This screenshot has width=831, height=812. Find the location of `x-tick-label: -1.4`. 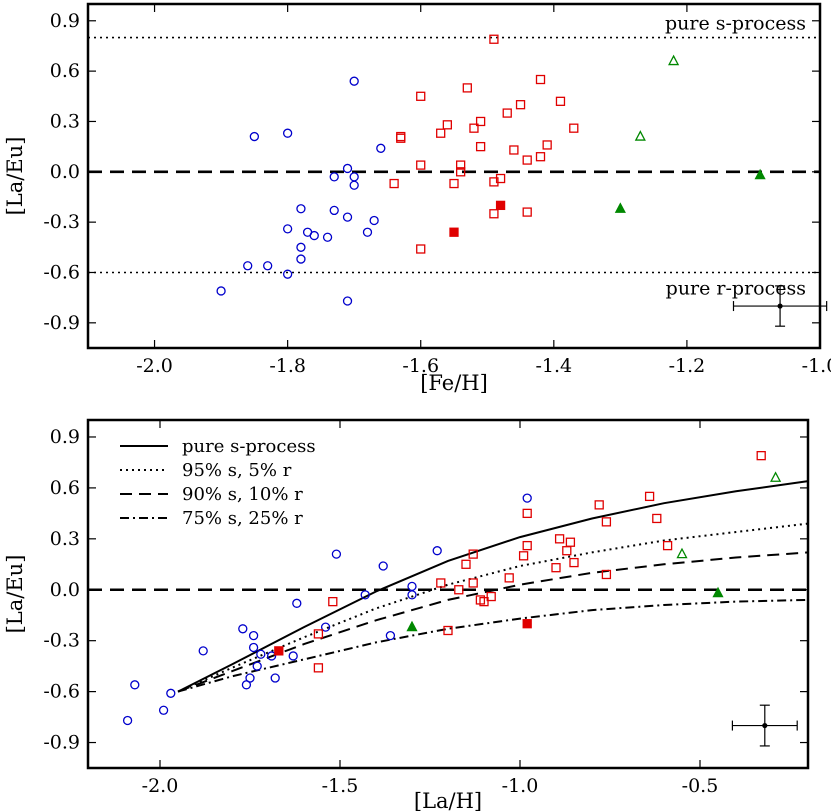

x-tick-label: -1.4 is located at coordinates (553, 366).